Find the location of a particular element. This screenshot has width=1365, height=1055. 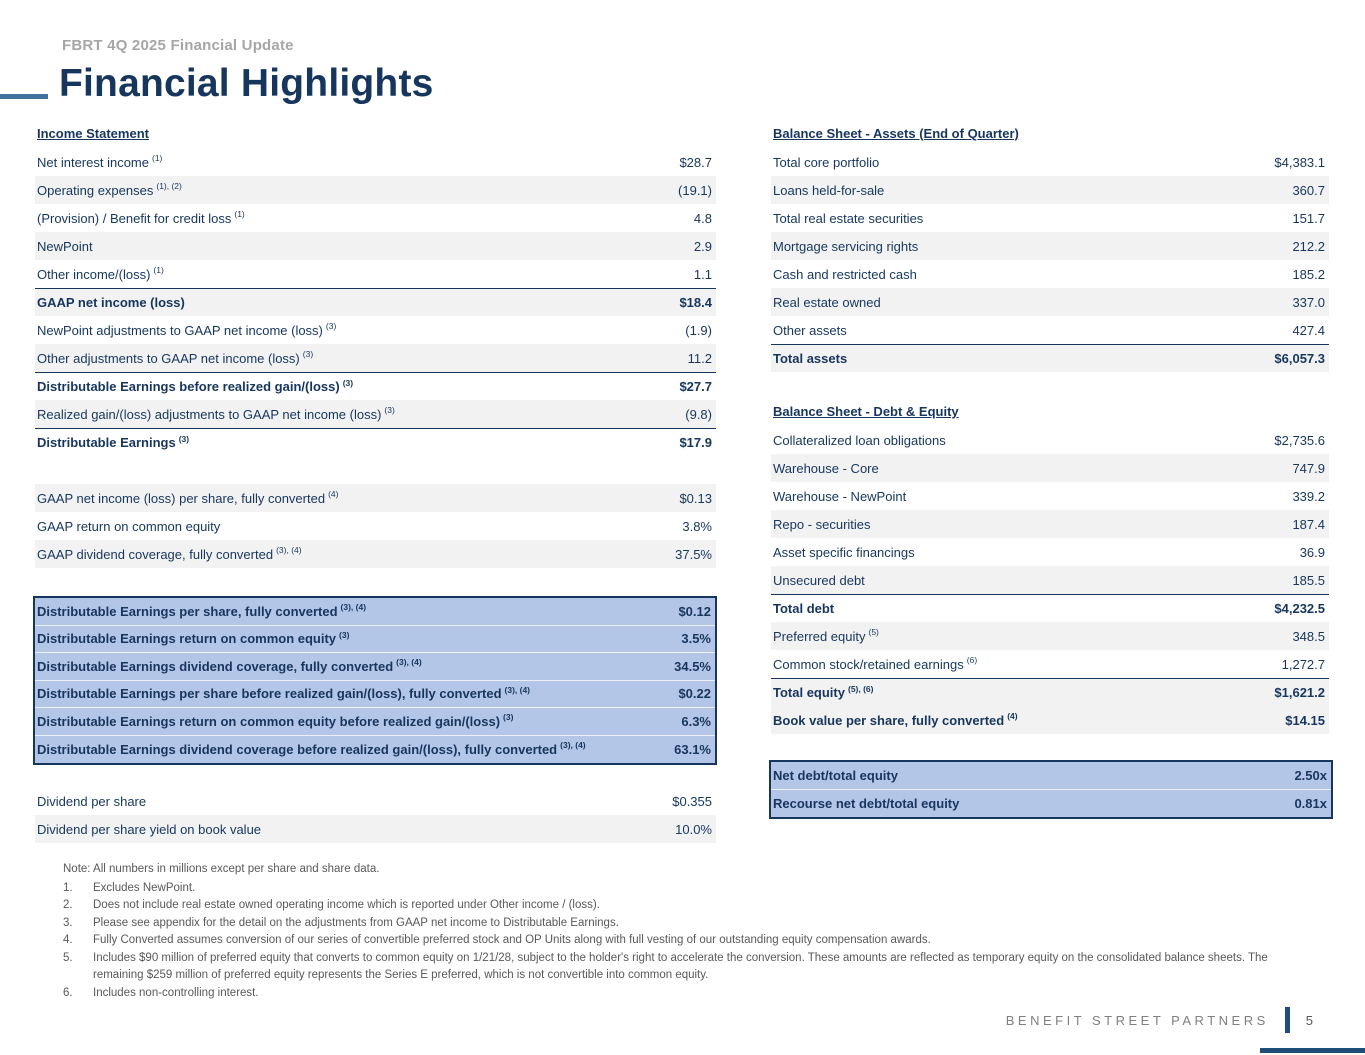

row-value: $27.7 is located at coordinates (695, 386).